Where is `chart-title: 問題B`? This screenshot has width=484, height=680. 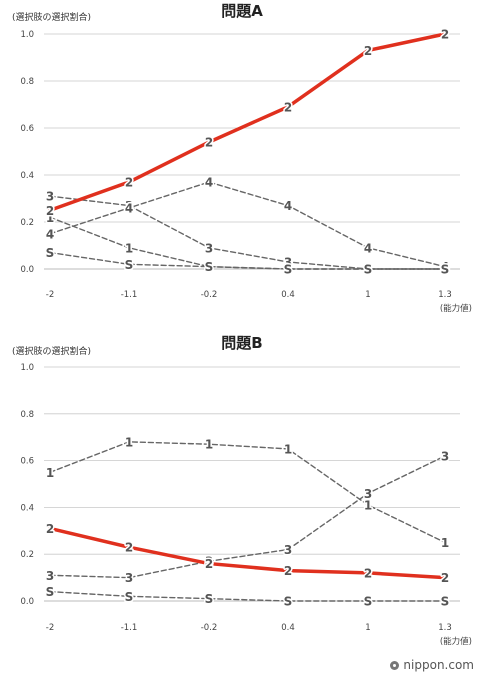 chart-title: 問題B is located at coordinates (241, 343).